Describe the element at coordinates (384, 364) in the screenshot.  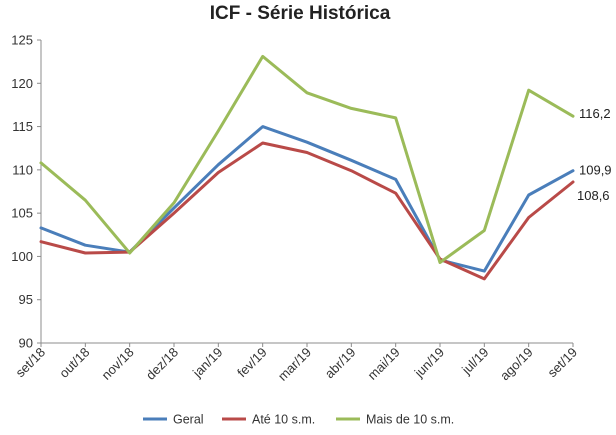
I see `x-tick-label: mai/19` at that location.